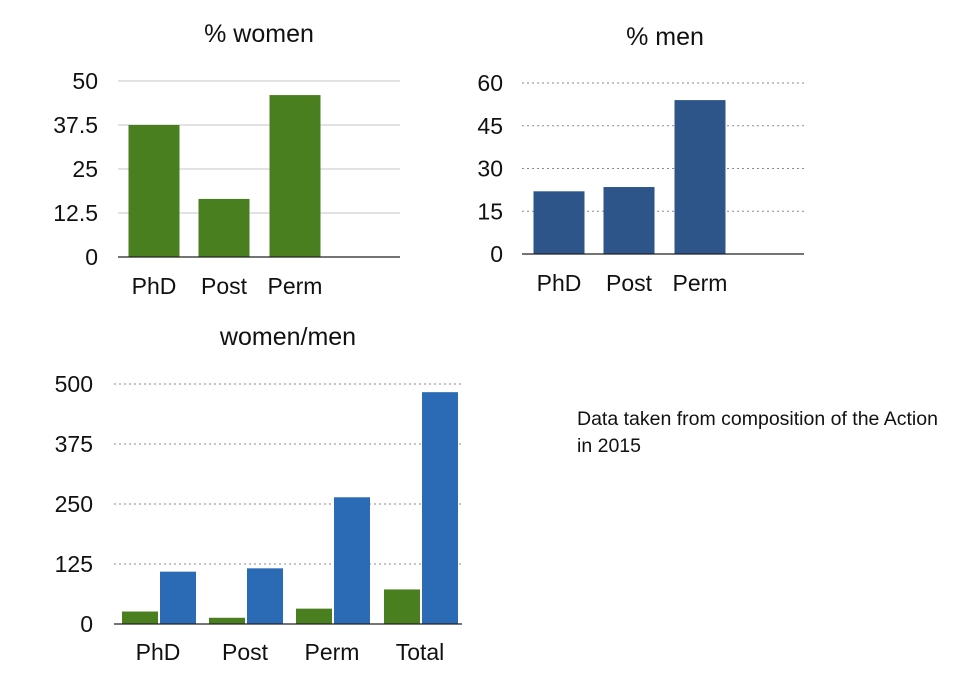 This screenshot has height=687, width=961. What do you see at coordinates (496, 254) in the screenshot?
I see `chart-2-y-tick-label: 0` at bounding box center [496, 254].